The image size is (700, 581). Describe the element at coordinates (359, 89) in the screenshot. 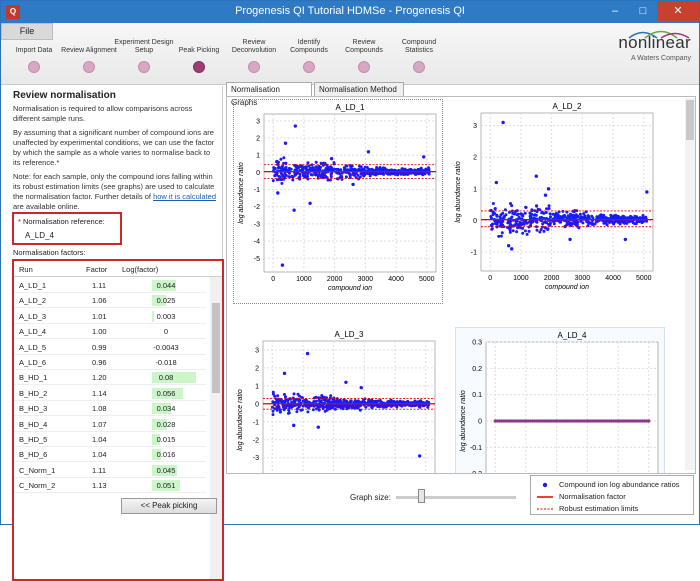

I see `tab-normalisation-method: Normalisation Method` at that location.